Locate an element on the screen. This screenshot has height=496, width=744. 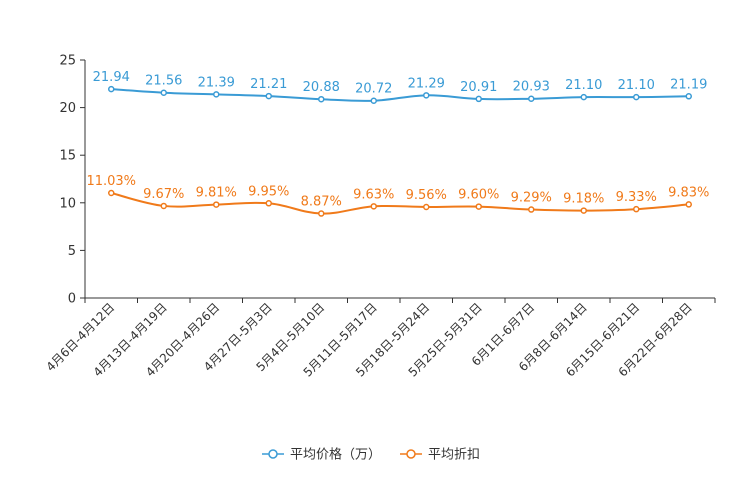
data-label: 21.29 is located at coordinates (426, 83).